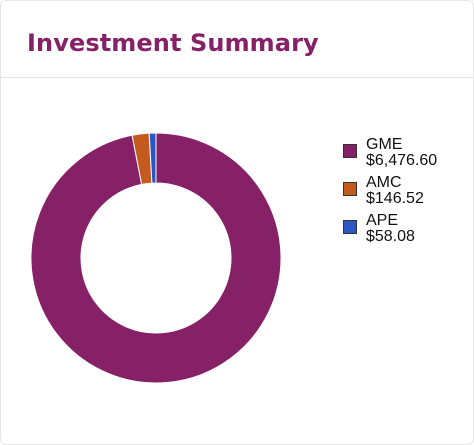  I want to click on legend-swatch-gme, so click(350, 151).